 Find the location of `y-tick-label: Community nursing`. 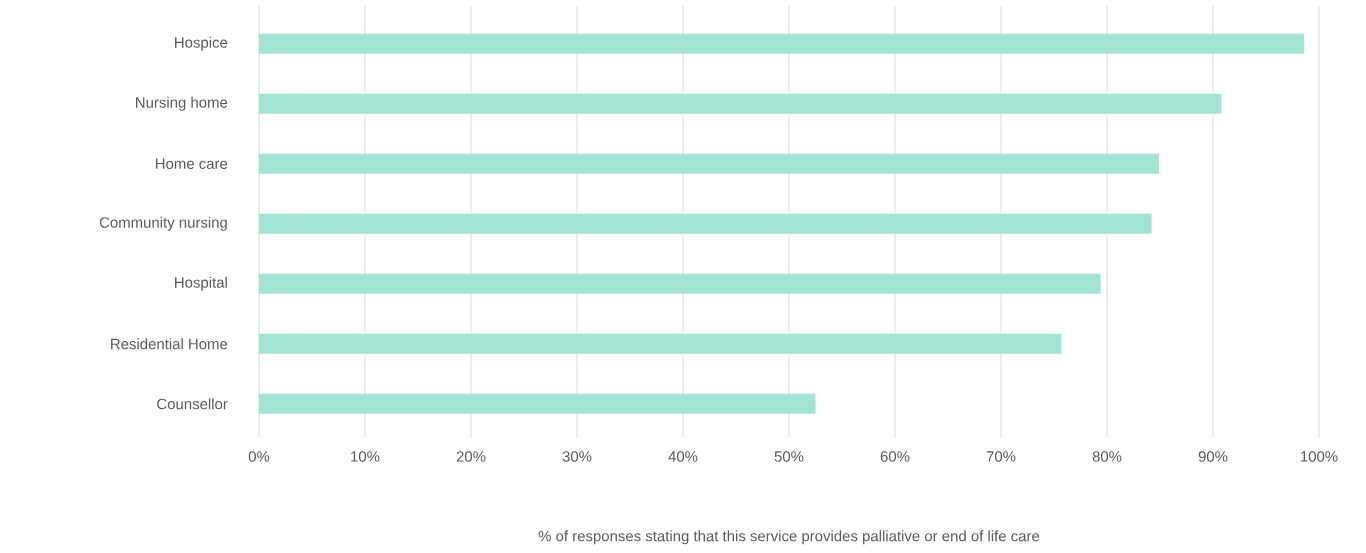

y-tick-label: Community nursing is located at coordinates (163, 223).